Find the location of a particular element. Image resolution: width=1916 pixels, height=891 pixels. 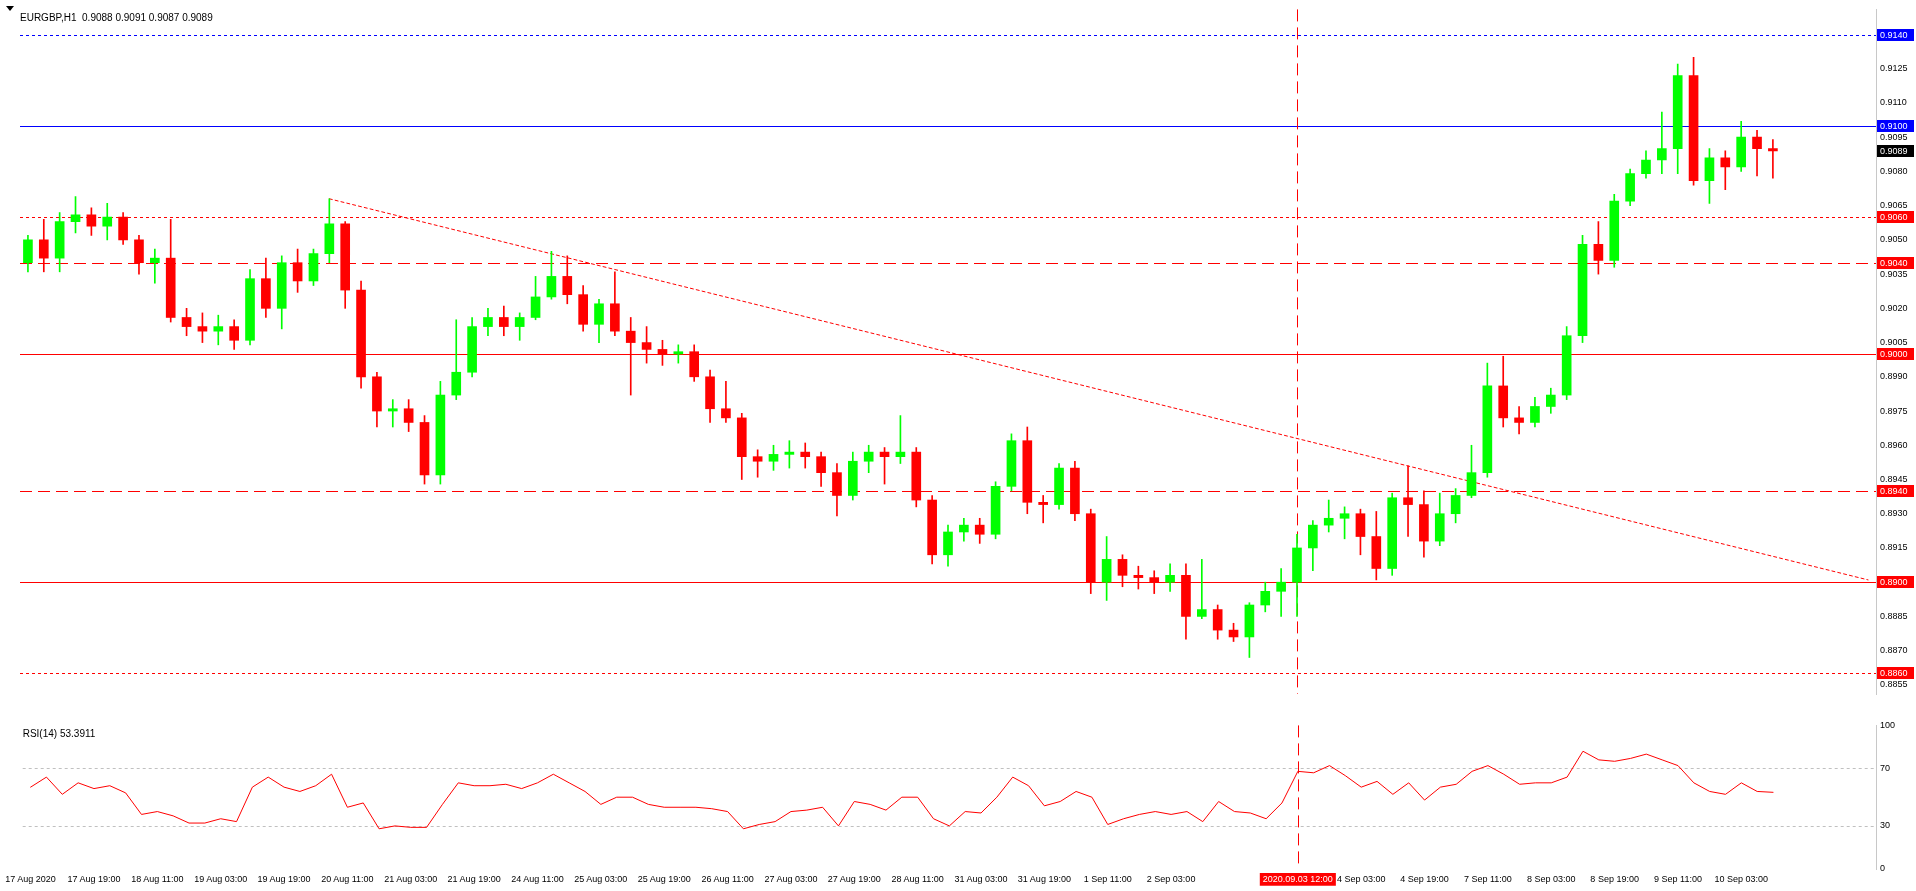

x-tick-label: 2020.09.03 12:00 is located at coordinates (1297, 878).